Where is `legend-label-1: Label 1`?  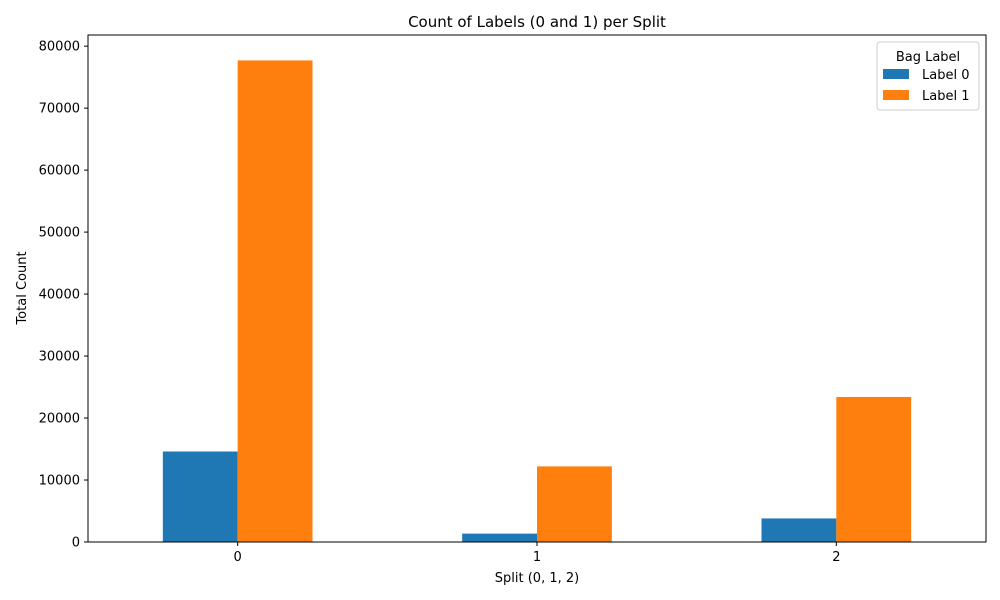 legend-label-1: Label 1 is located at coordinates (945, 96).